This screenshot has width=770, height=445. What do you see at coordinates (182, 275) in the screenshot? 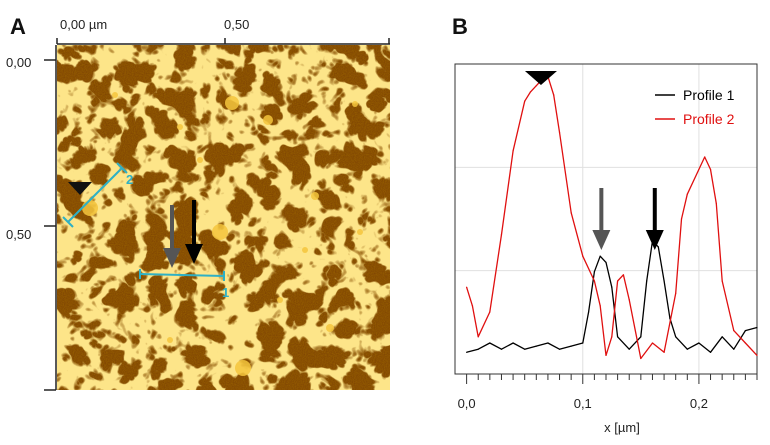
I see `profile-line-1-marker` at bounding box center [182, 275].